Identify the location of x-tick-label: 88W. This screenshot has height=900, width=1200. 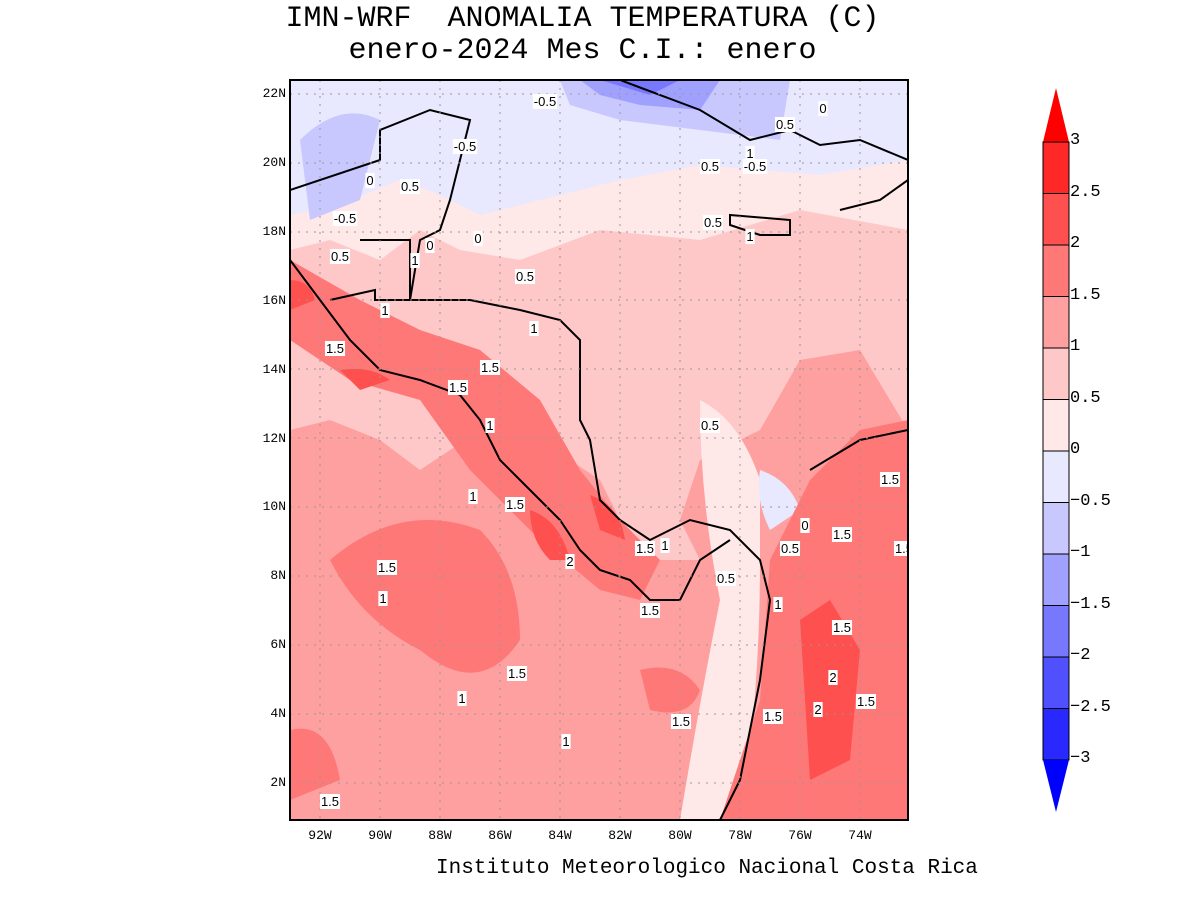
(440, 835).